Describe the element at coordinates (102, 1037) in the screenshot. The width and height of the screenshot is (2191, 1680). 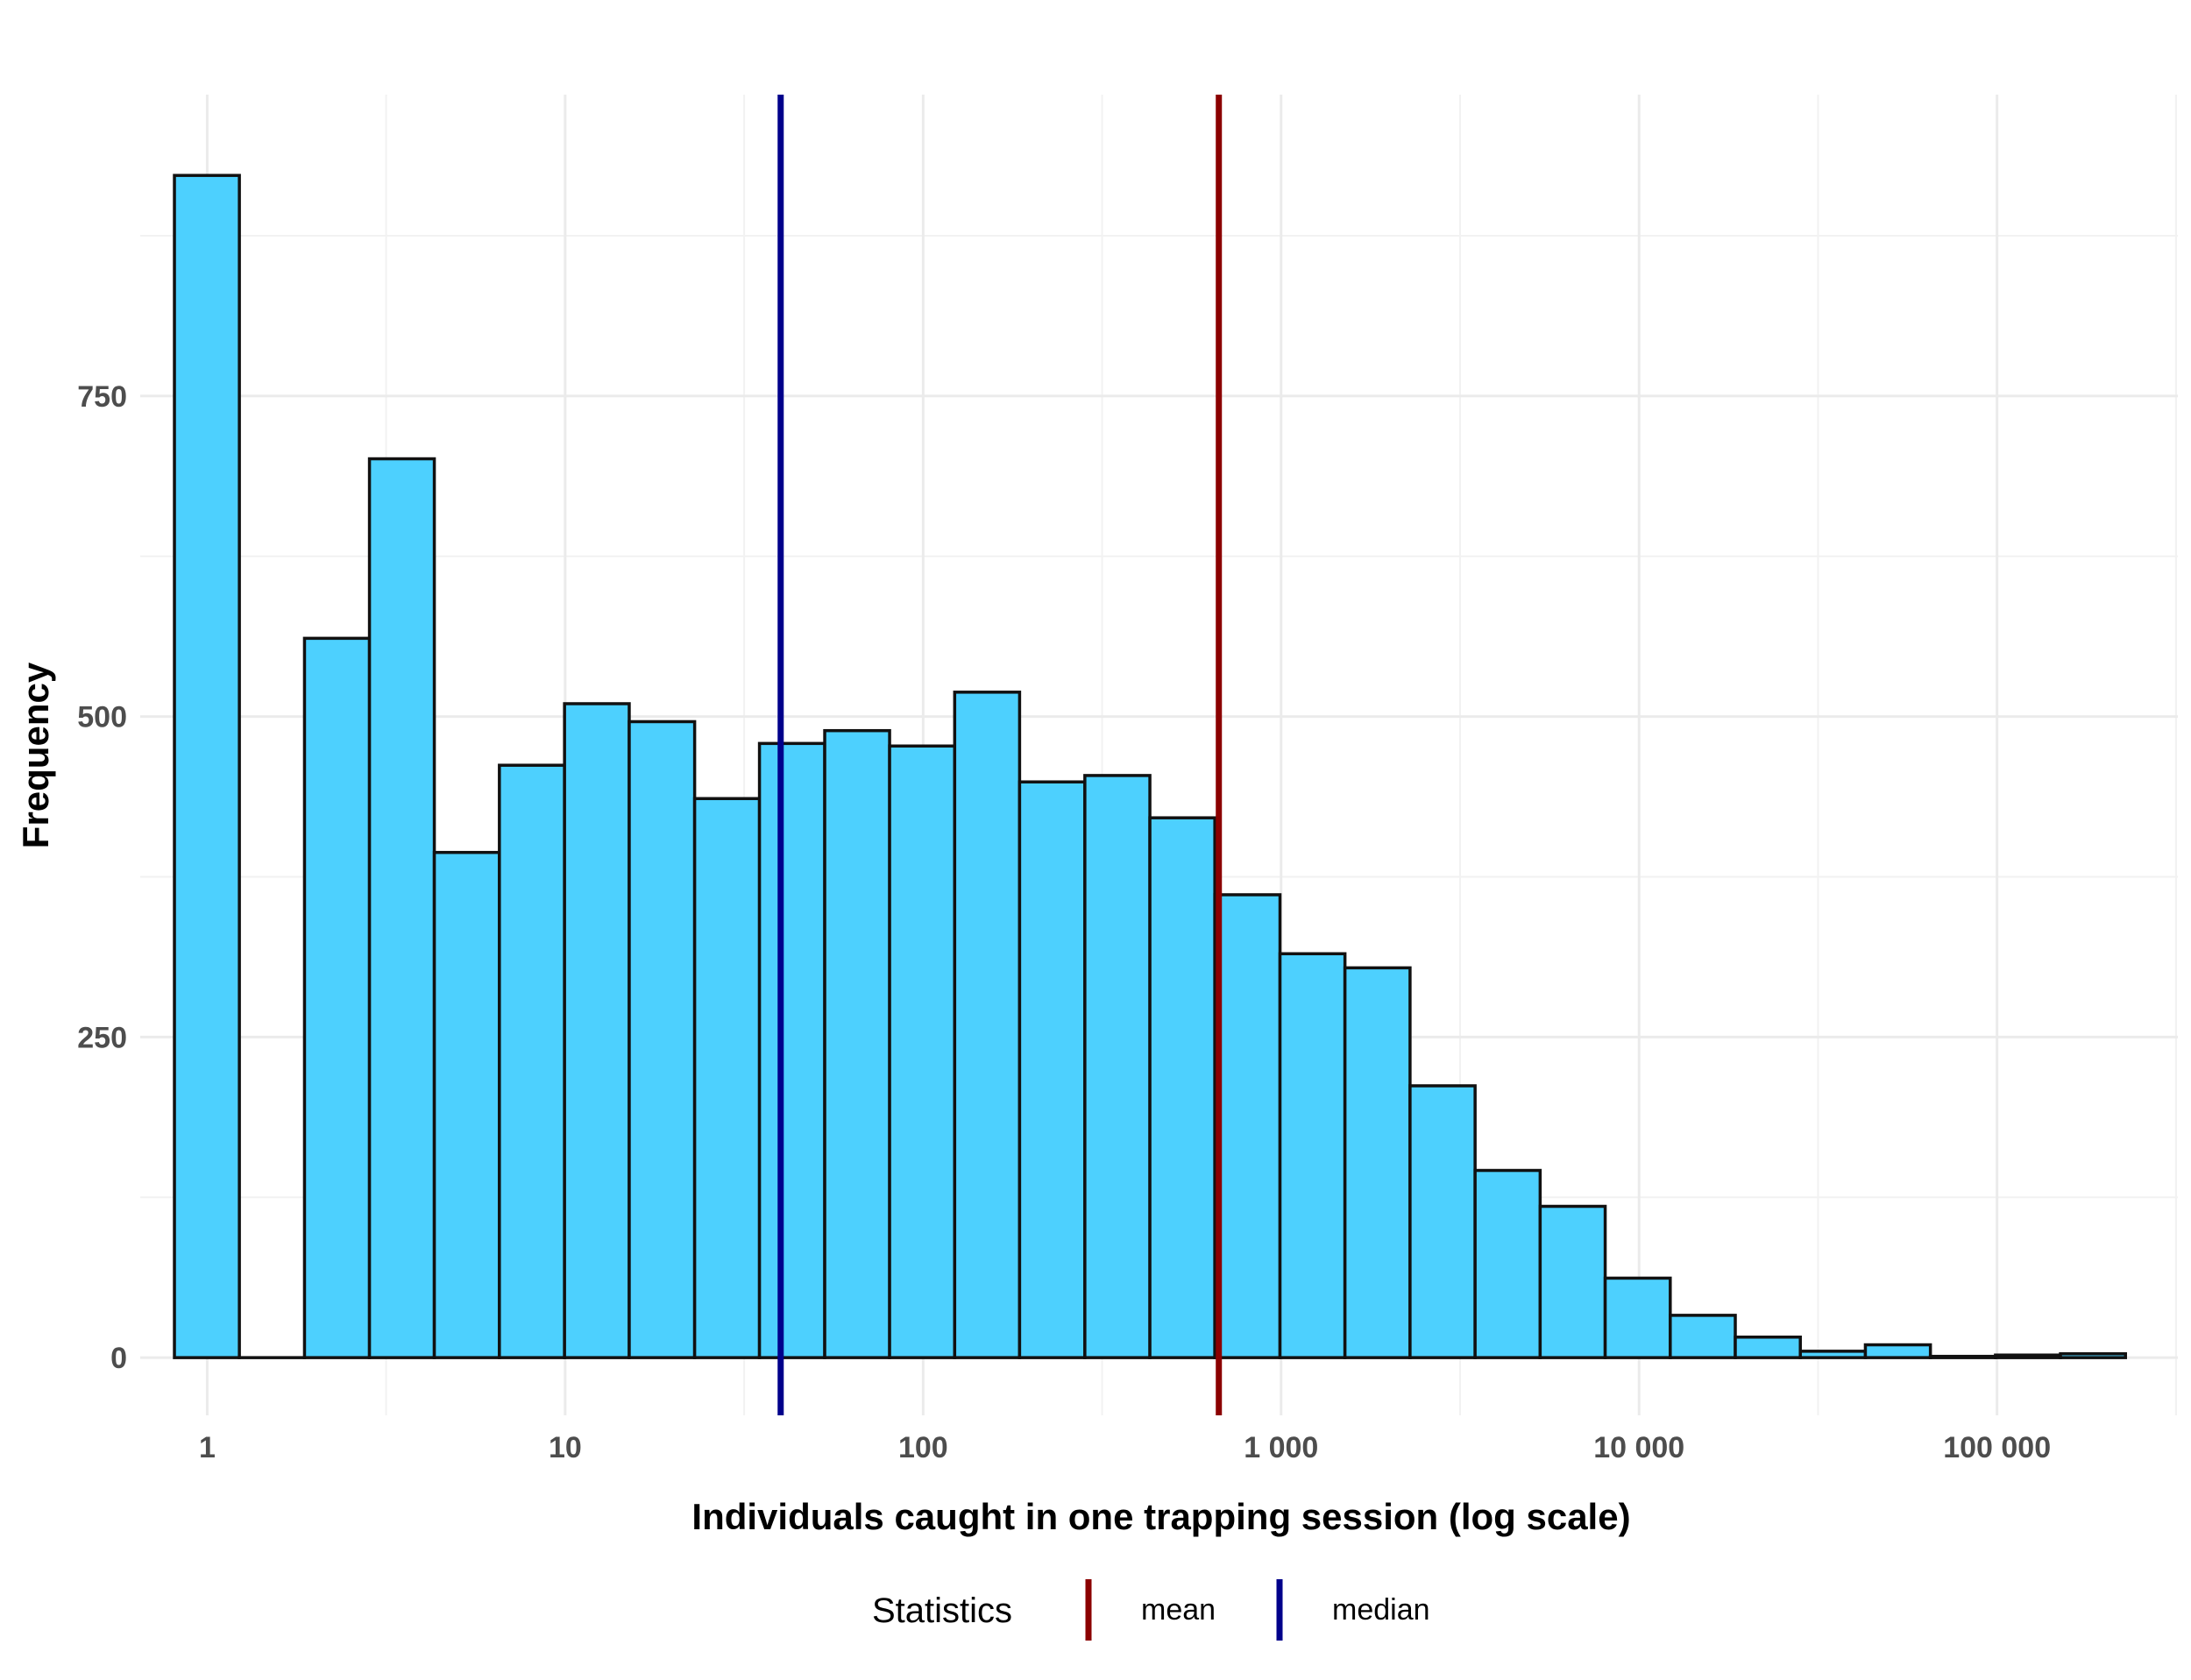
I see `y-tick-label: 250` at that location.